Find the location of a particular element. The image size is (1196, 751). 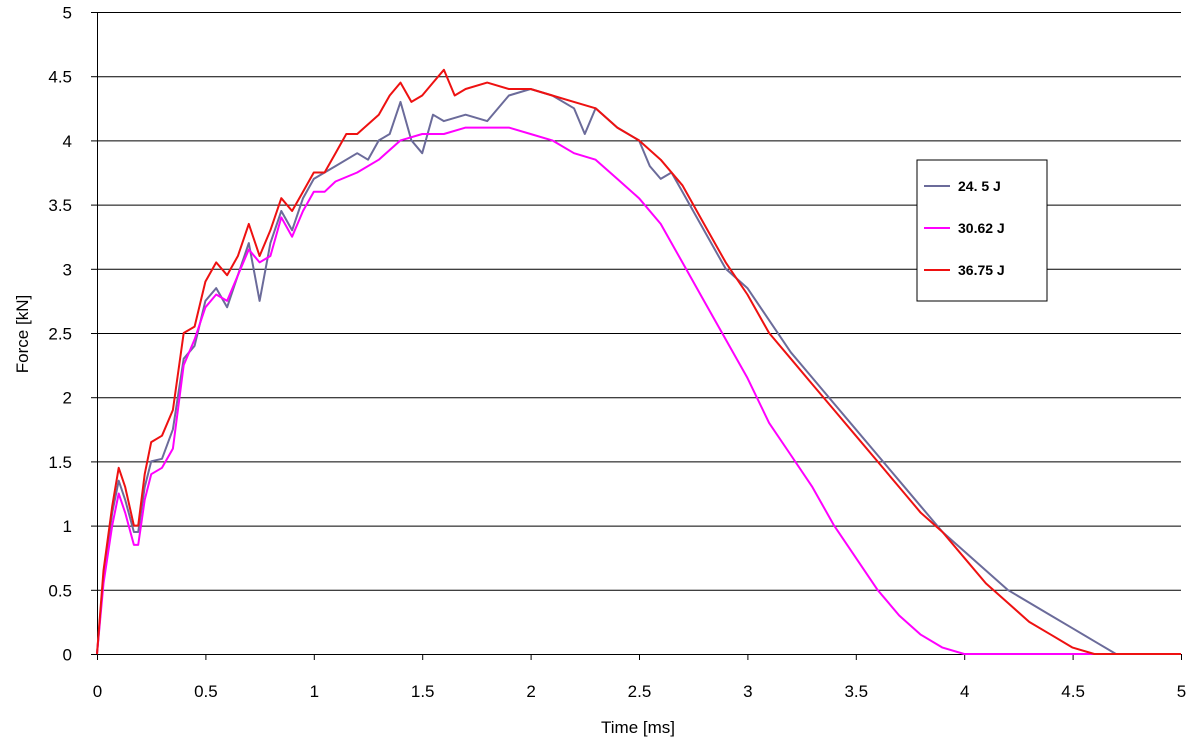

x-tick-label: 3 is located at coordinates (747, 691).